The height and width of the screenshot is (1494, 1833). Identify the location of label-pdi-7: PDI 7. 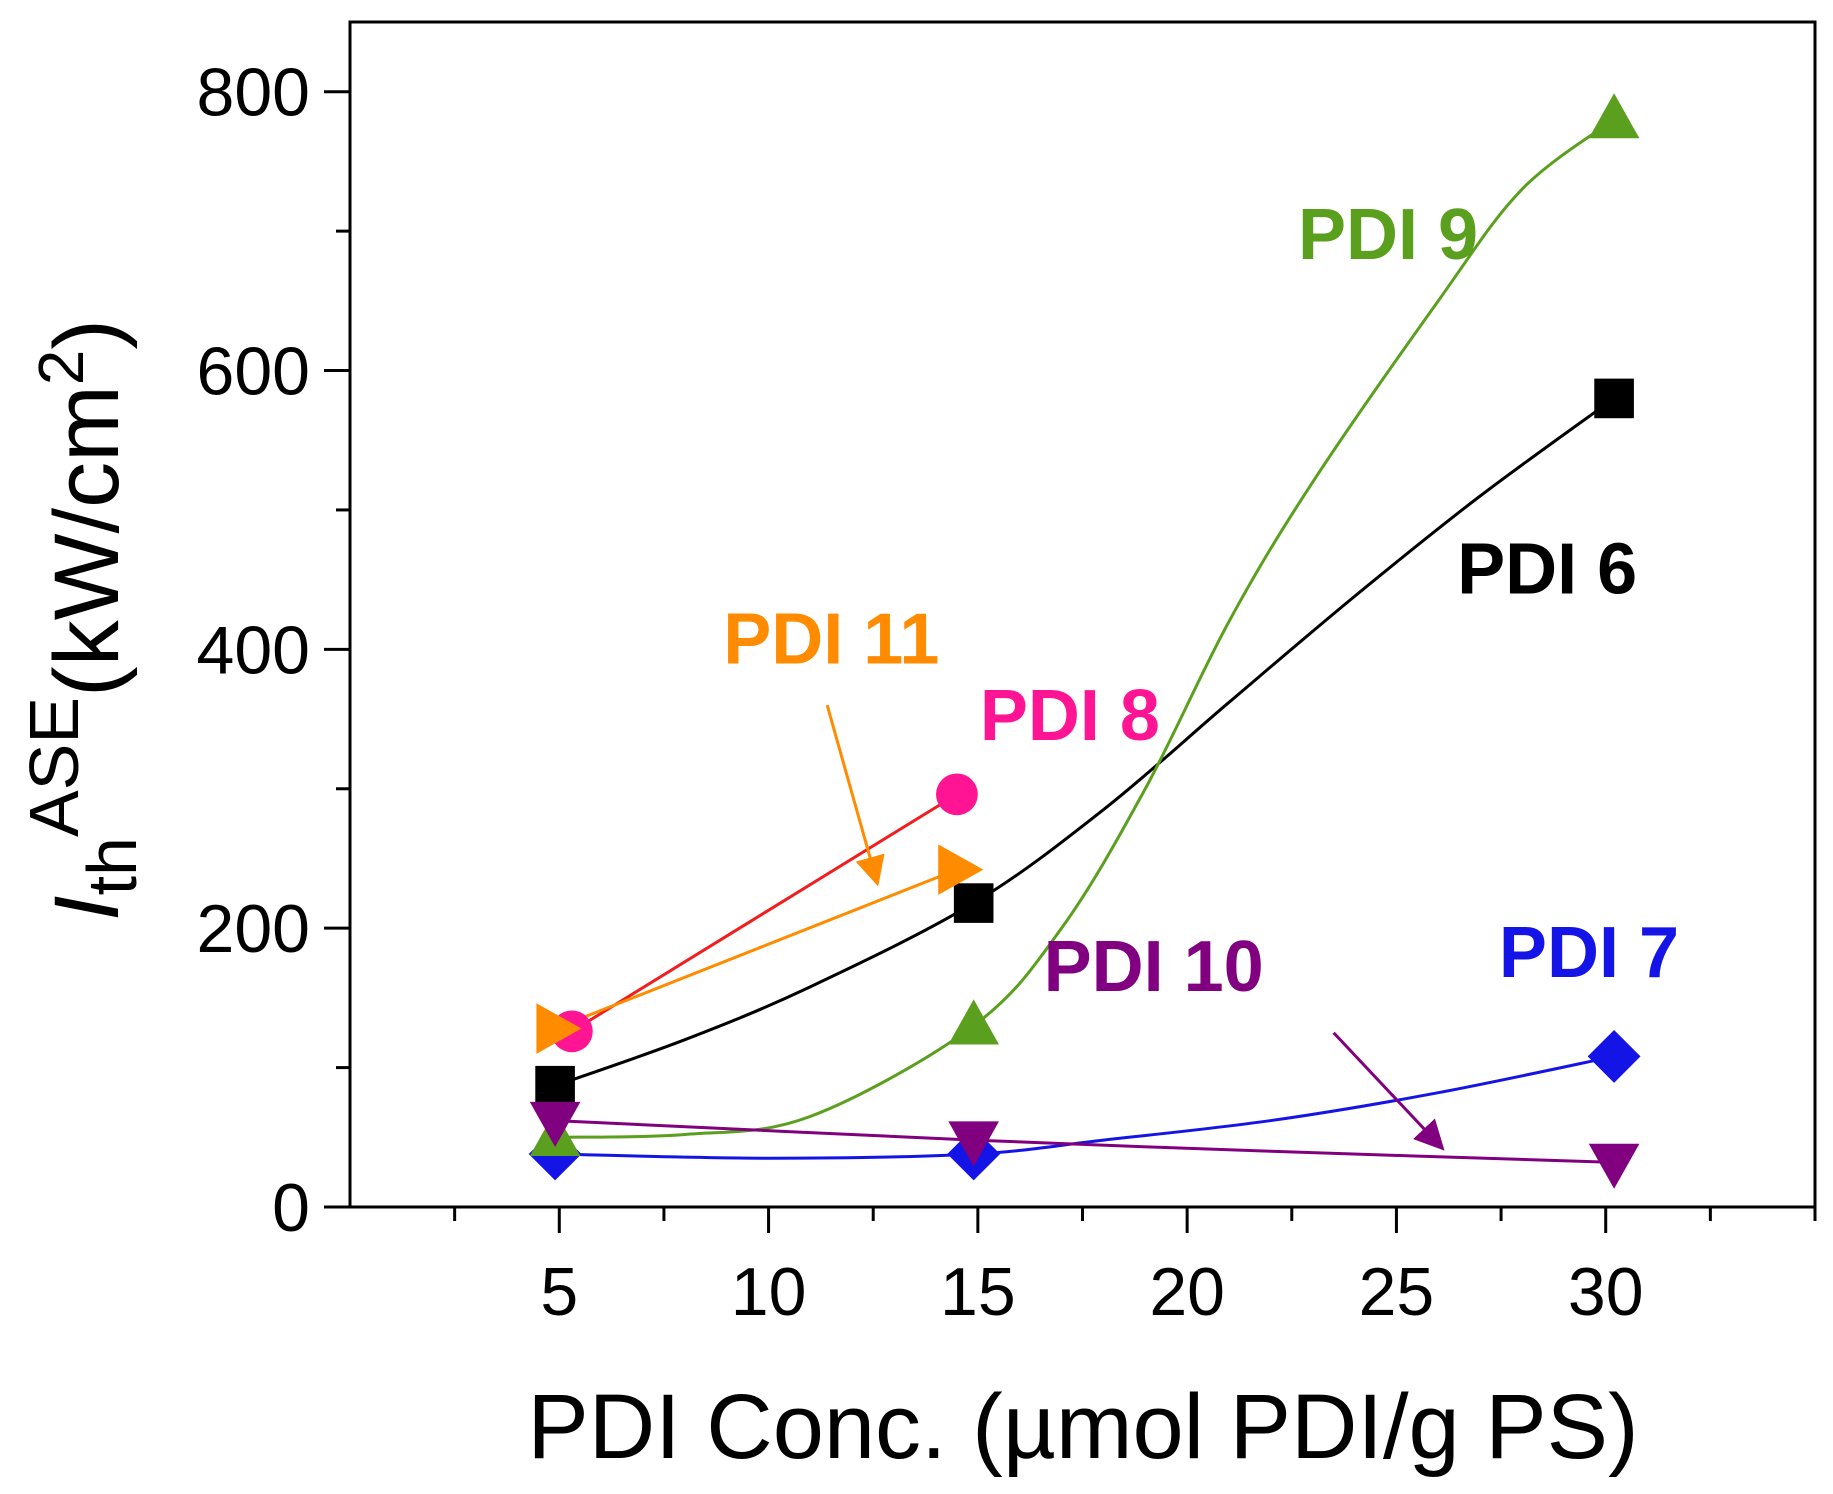
(1589, 953).